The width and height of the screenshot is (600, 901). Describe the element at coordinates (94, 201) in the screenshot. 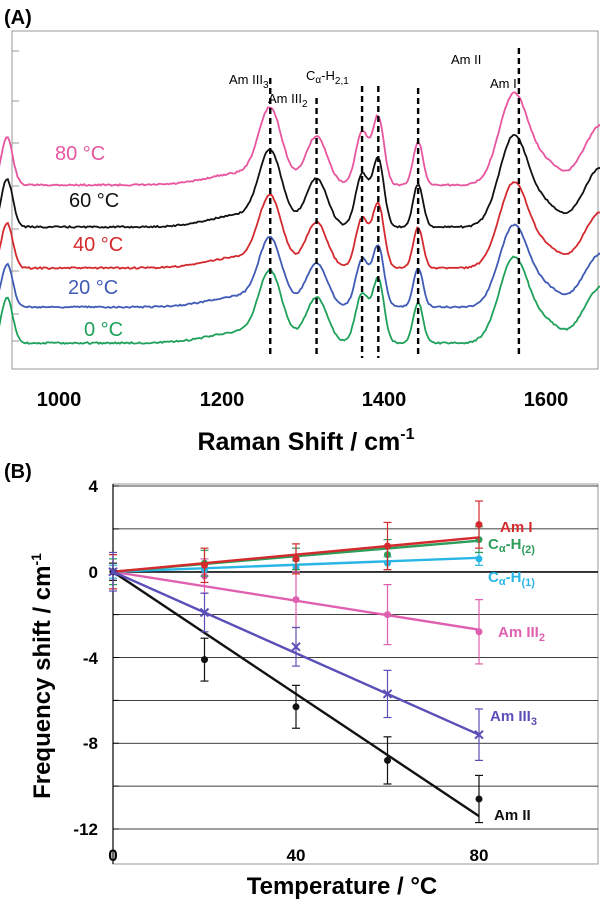

I see `temp-label-60: 60 °C` at that location.